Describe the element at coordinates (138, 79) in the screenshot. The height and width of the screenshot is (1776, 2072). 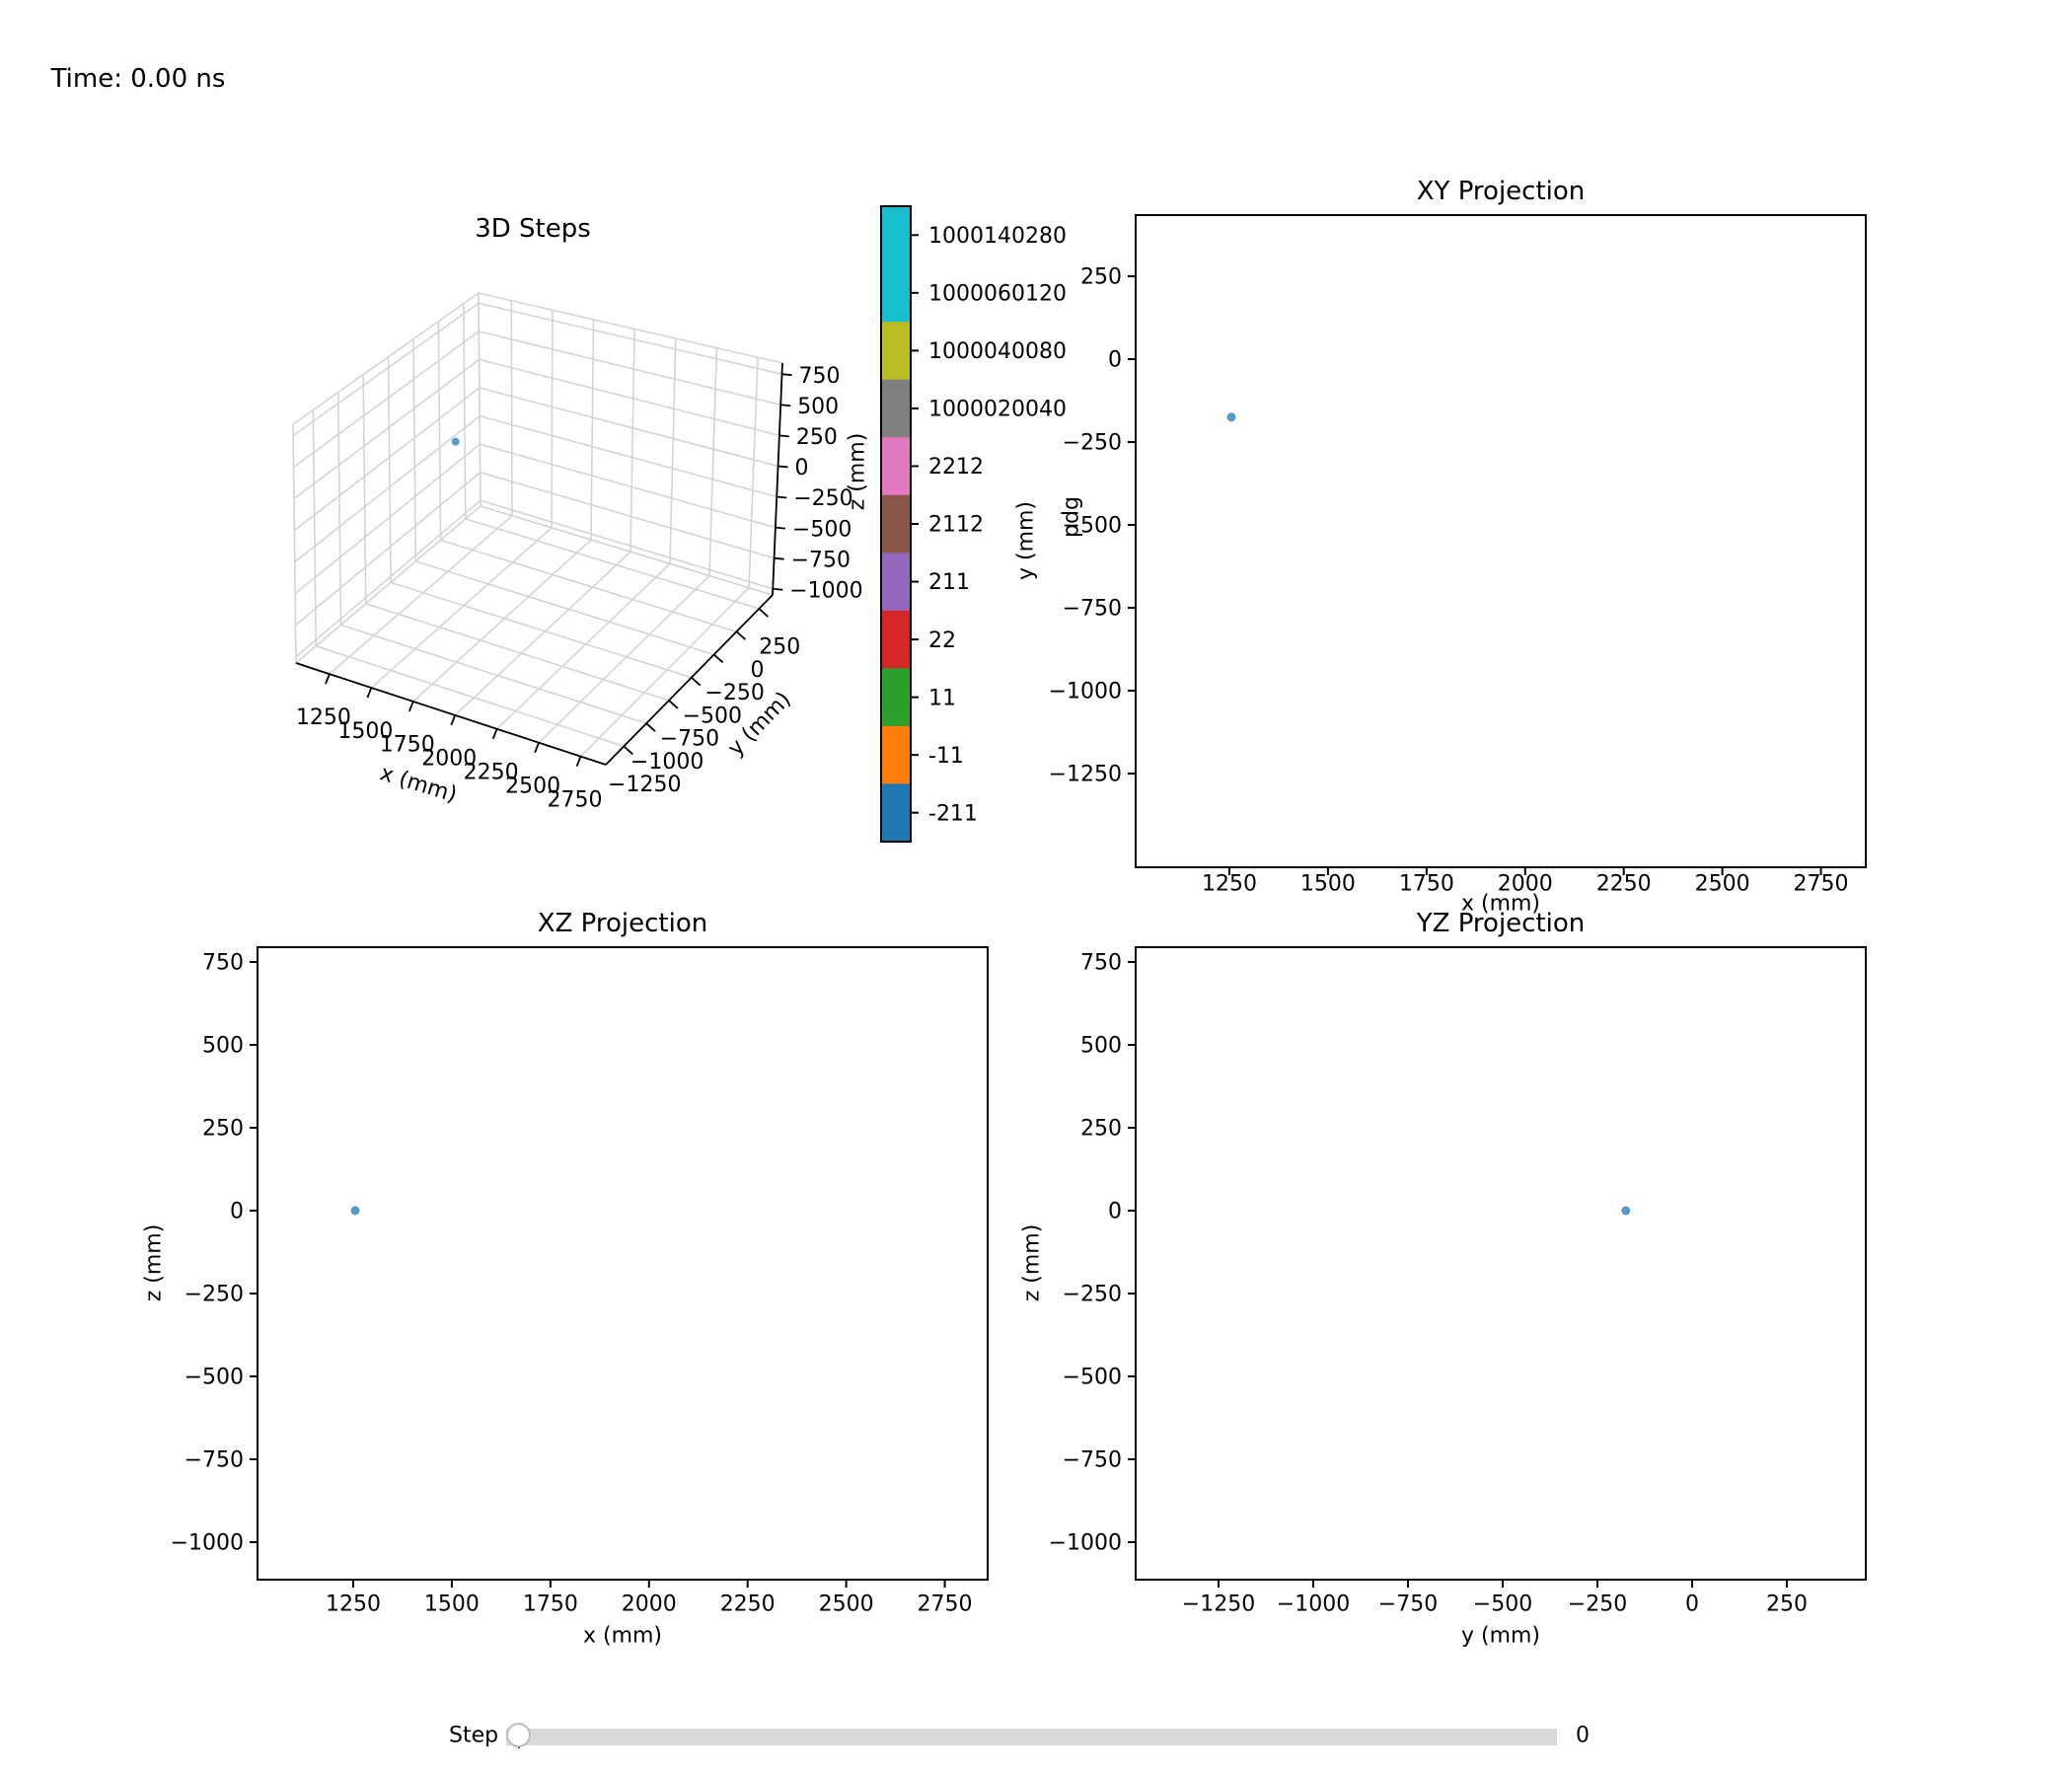
I see `time-label: Time: 0.00 ns` at that location.